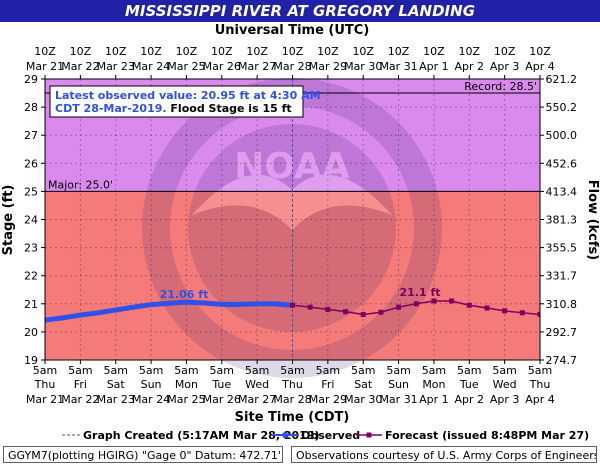 The image size is (600, 465). What do you see at coordinates (562, 191) in the screenshot?
I see `right-tick-label: 413.4` at bounding box center [562, 191].